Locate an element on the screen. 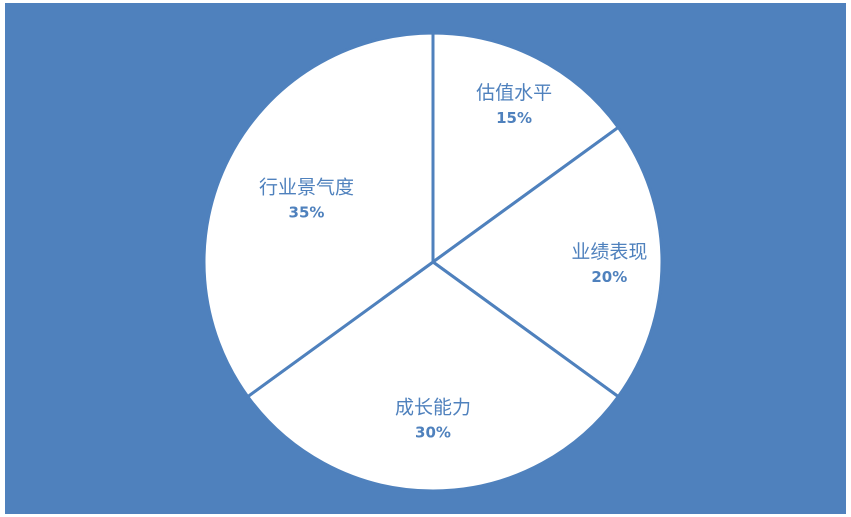  slice-percent-growth: 30% is located at coordinates (433, 433).